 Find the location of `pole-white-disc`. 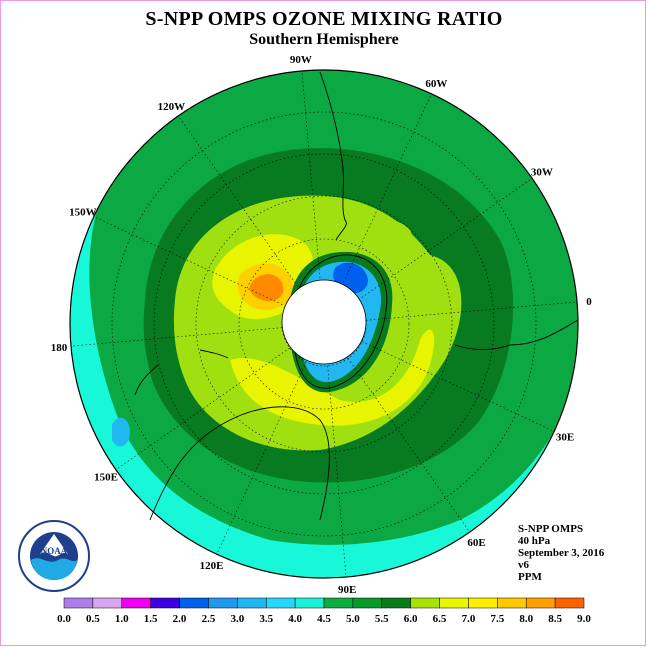

pole-white-disc is located at coordinates (324, 322).